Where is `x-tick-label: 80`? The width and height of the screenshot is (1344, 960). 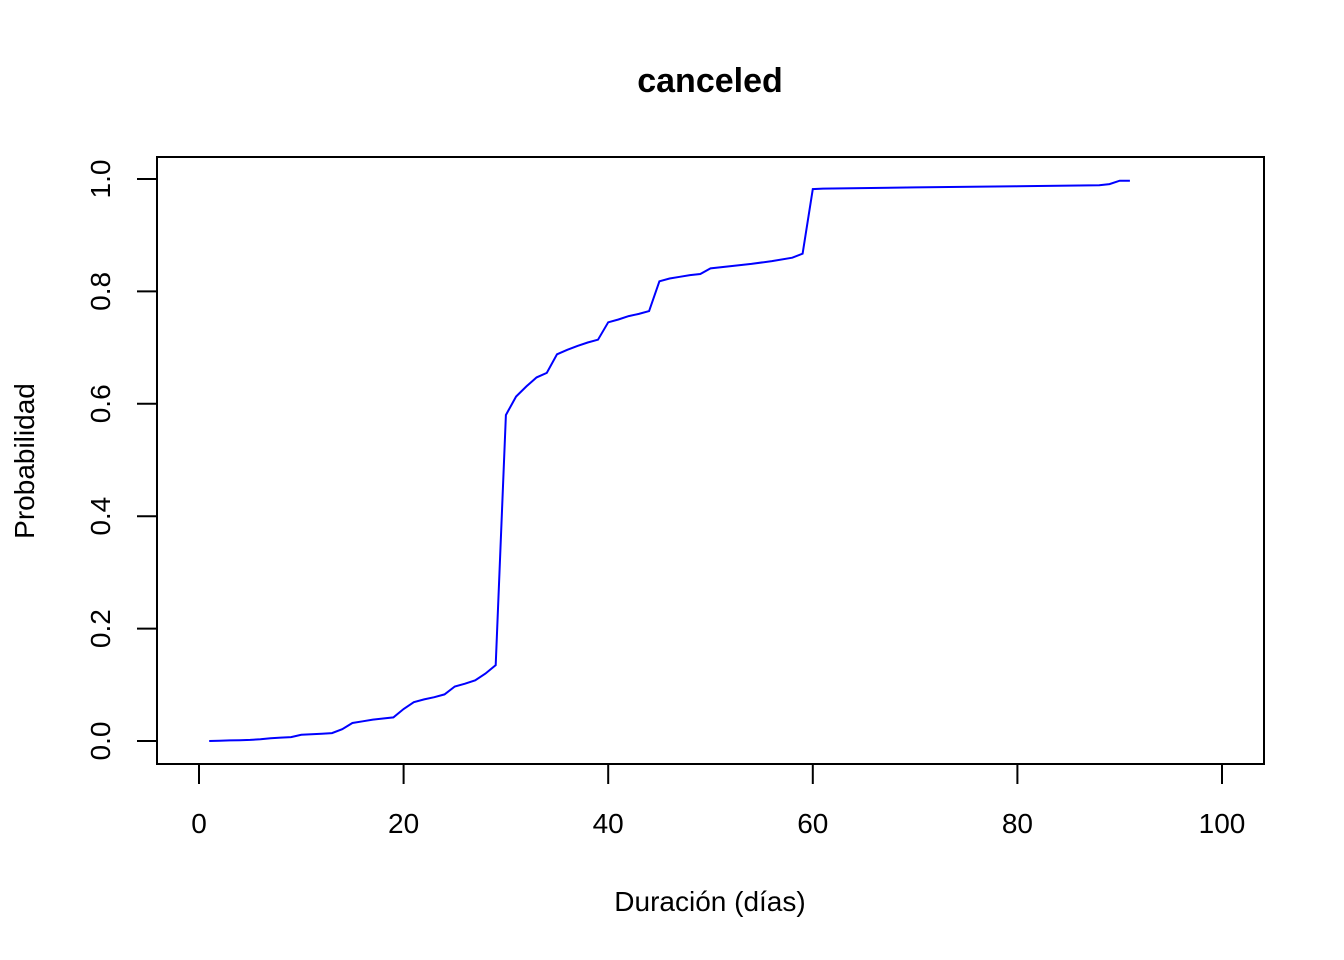 x-tick-label: 80 is located at coordinates (1017, 823).